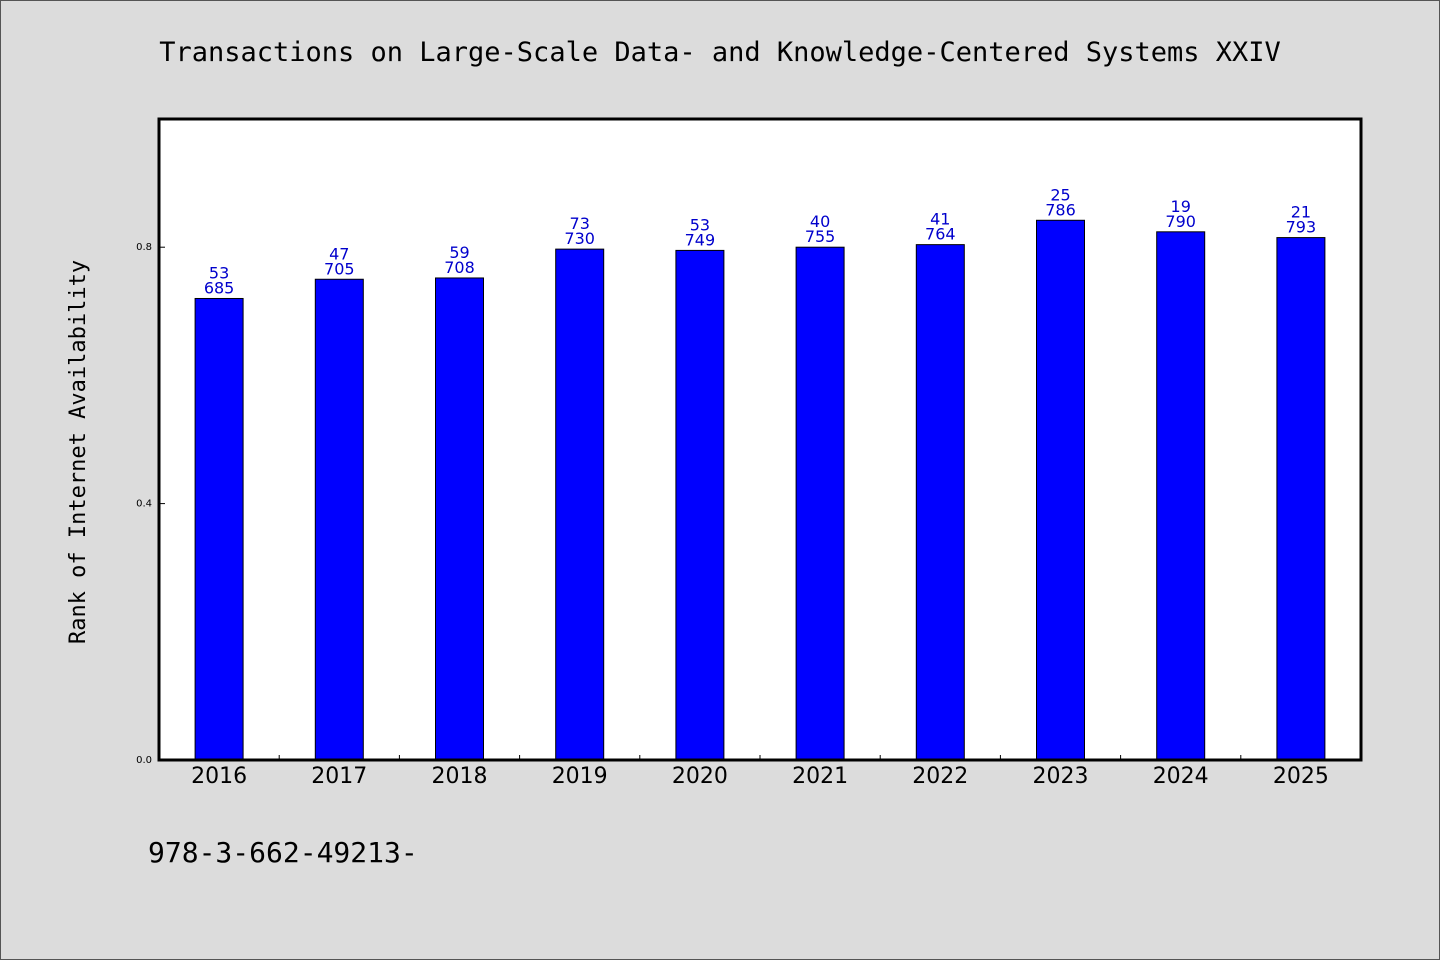 Image resolution: width=1440 pixels, height=960 pixels. I want to click on bar-label-bottom: 786, so click(1060, 209).